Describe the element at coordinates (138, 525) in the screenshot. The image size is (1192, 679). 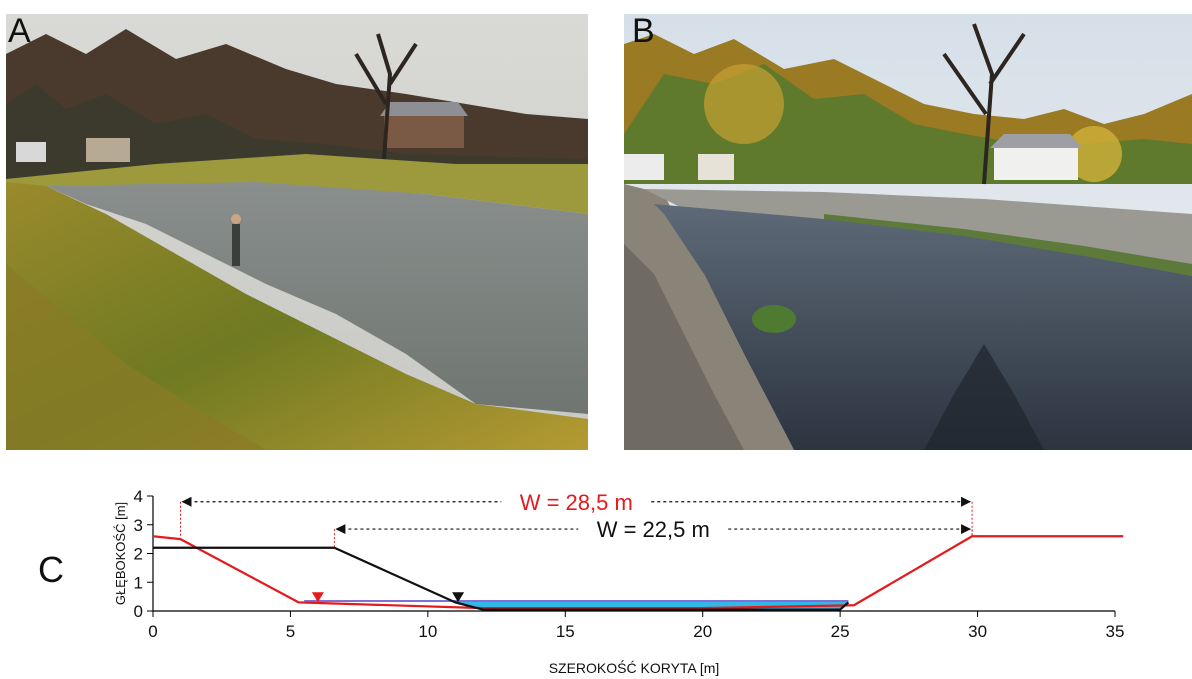
I see `y-tick-label: 3` at that location.